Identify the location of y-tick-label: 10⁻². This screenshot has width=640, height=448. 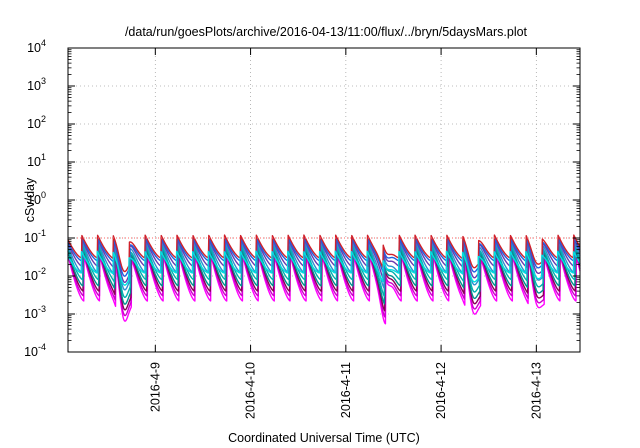
(35, 274).